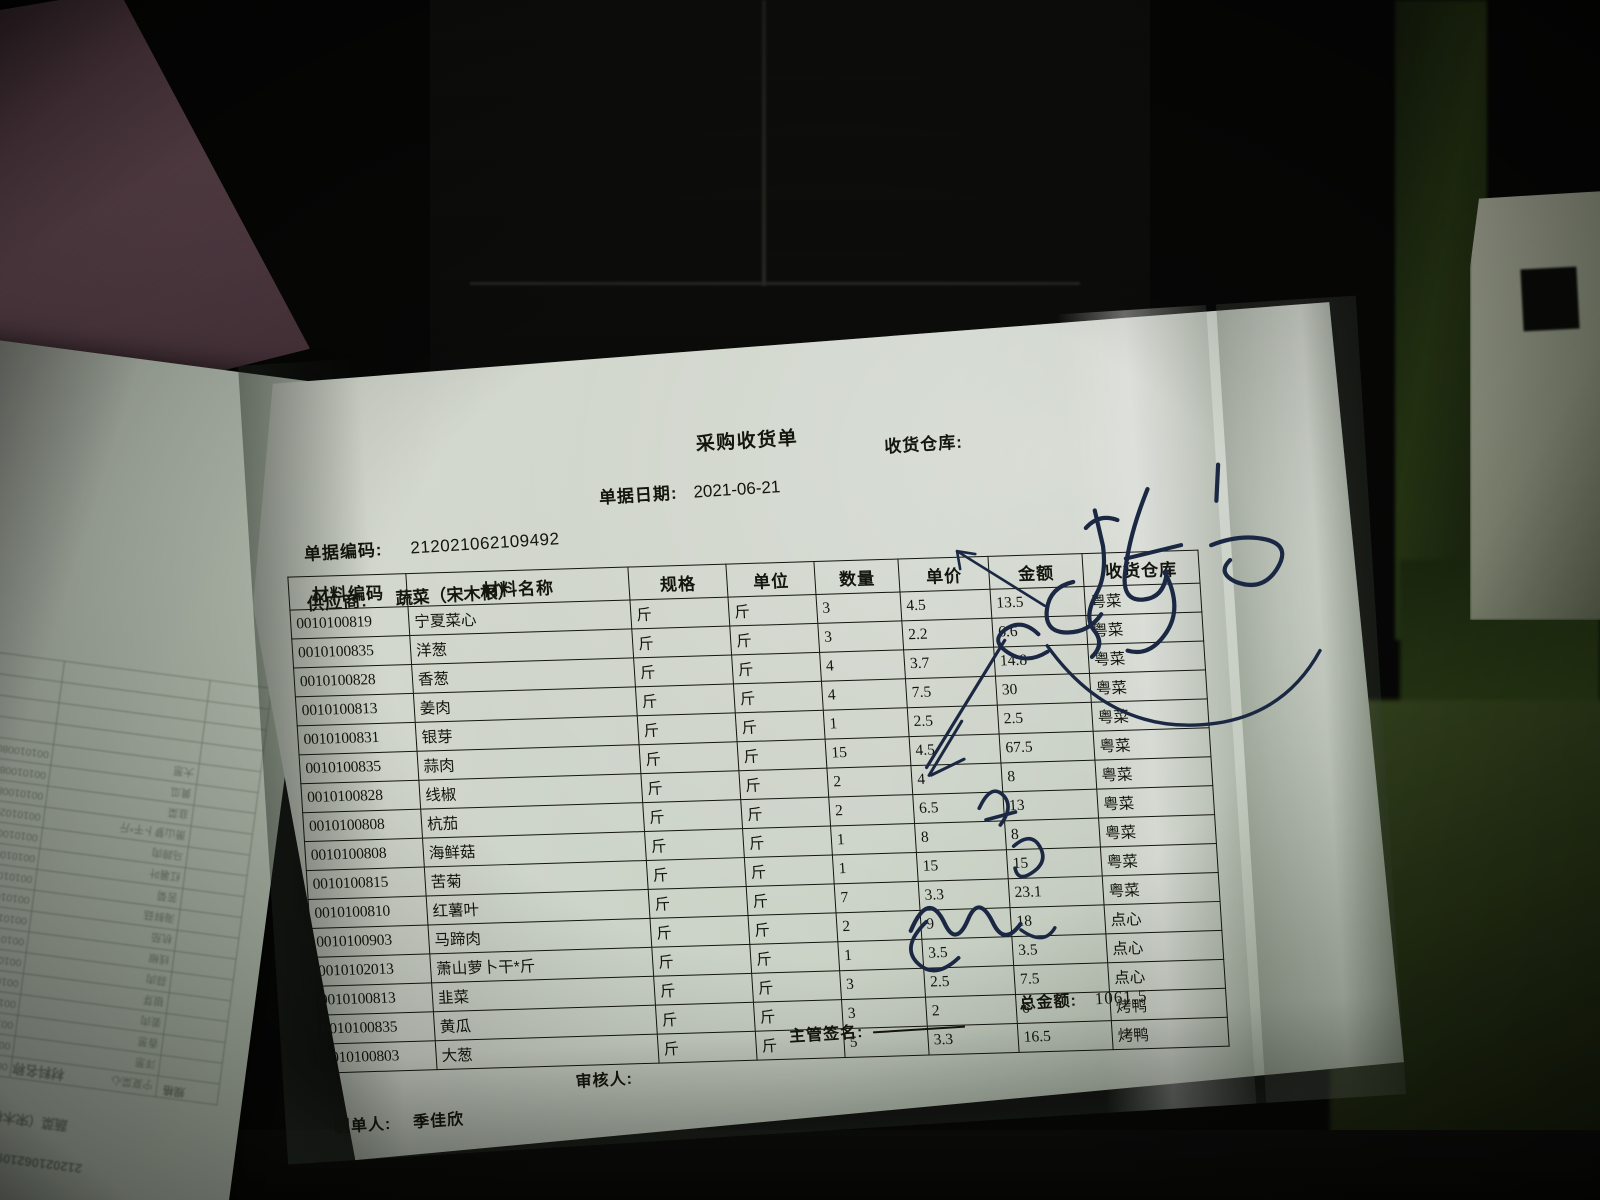 This screenshot has height=1200, width=1600. What do you see at coordinates (953, 721) in the screenshot?
I see `cell-price: 2.5` at bounding box center [953, 721].